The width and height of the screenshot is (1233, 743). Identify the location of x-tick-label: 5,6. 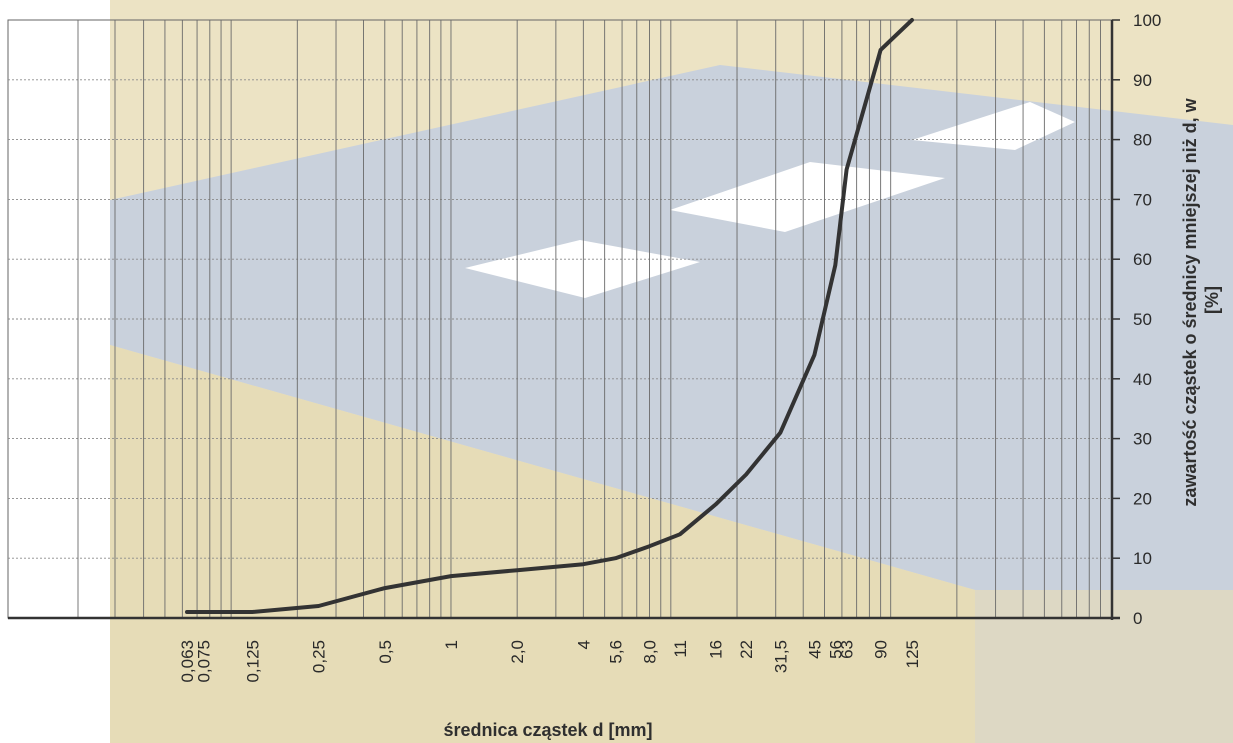
(615, 652).